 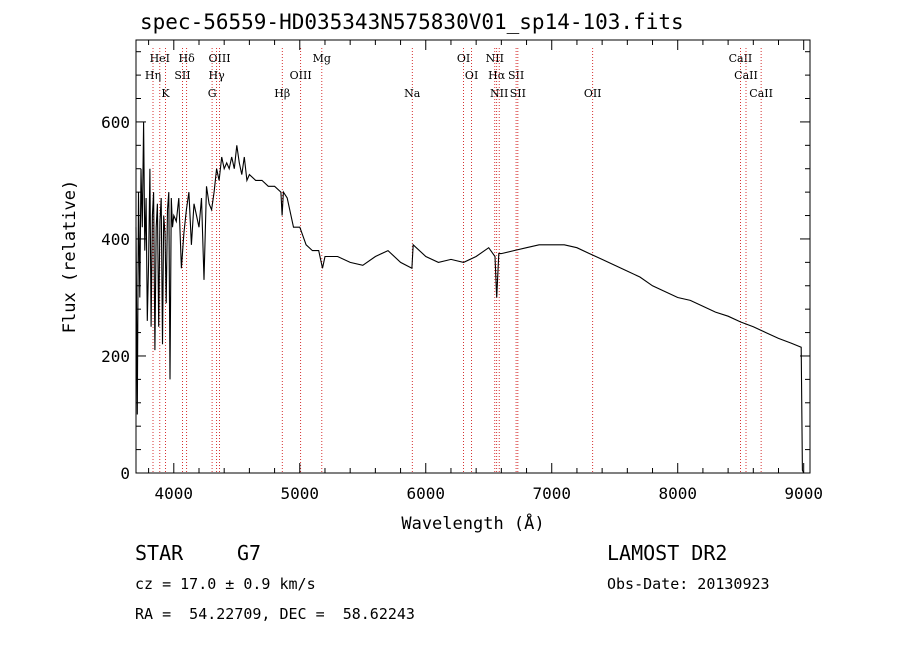 I want to click on x-tick-label: 7000, so click(x=551, y=493).